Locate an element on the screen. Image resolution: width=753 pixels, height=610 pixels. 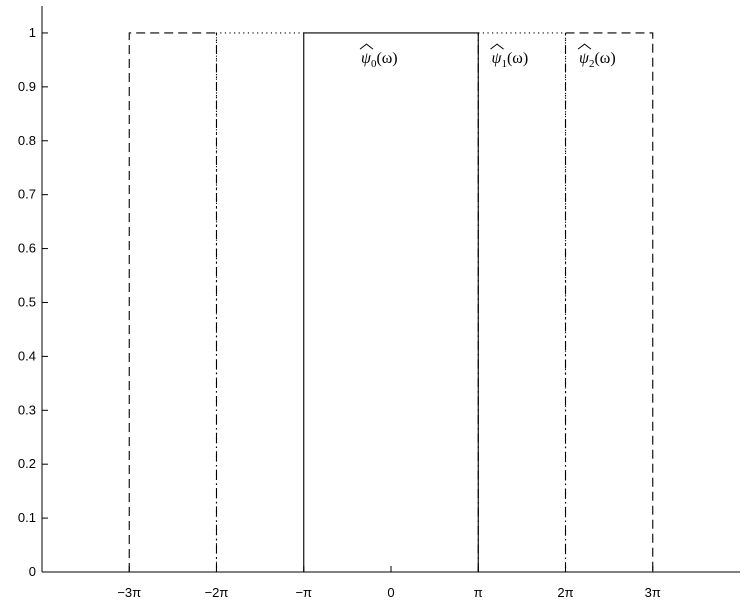
x-tick-label: −3π is located at coordinates (129, 592).